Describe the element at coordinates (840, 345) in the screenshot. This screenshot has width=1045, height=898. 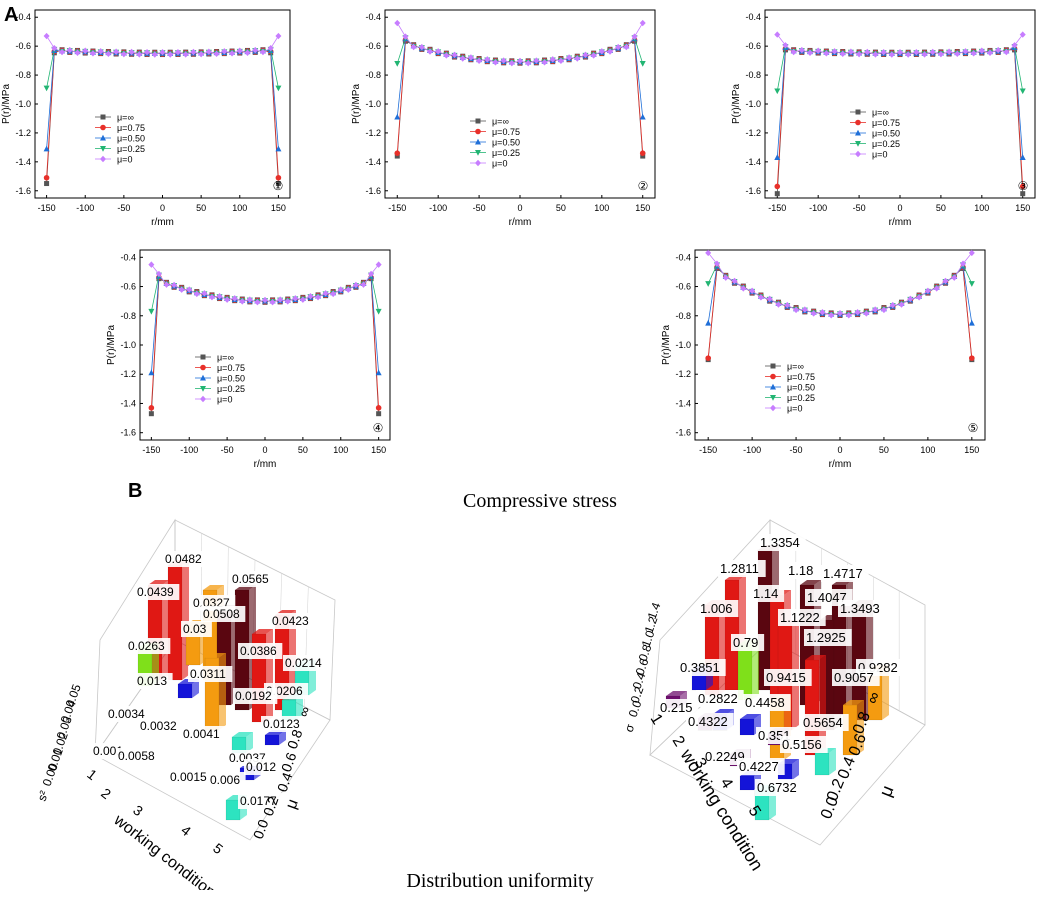
I see `plot-frame` at that location.